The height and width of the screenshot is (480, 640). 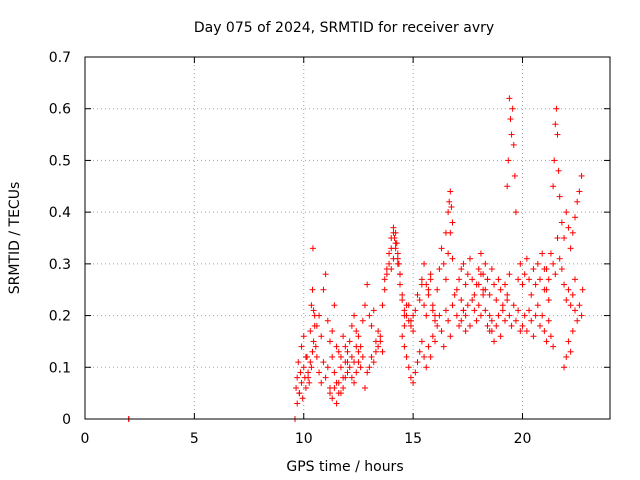 What do you see at coordinates (413, 439) in the screenshot?
I see `x-tick-label: 15` at bounding box center [413, 439].